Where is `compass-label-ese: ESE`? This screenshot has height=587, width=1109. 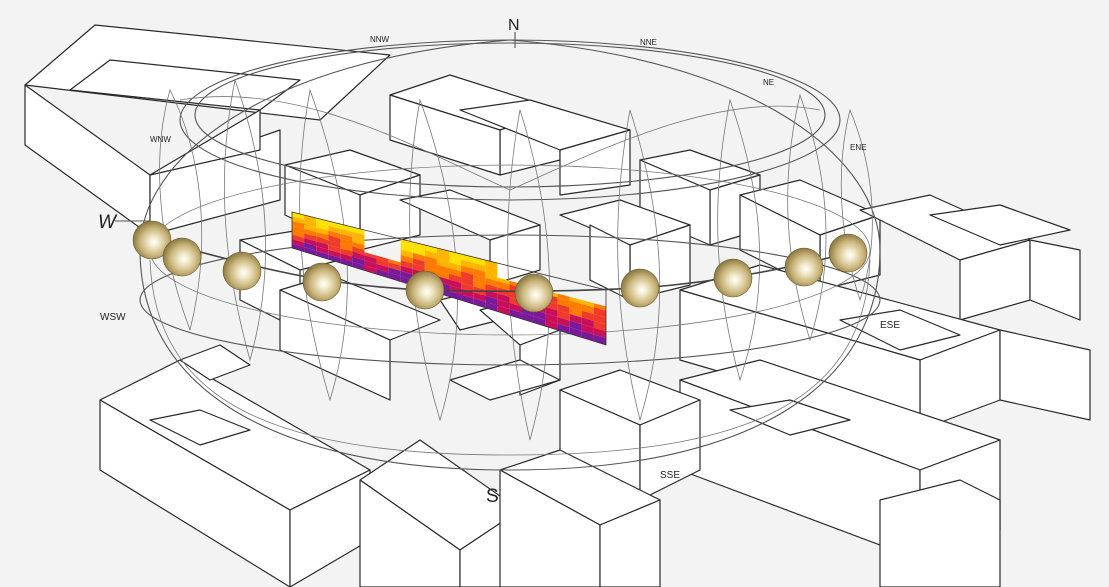 compass-label-ese: ESE is located at coordinates (890, 325).